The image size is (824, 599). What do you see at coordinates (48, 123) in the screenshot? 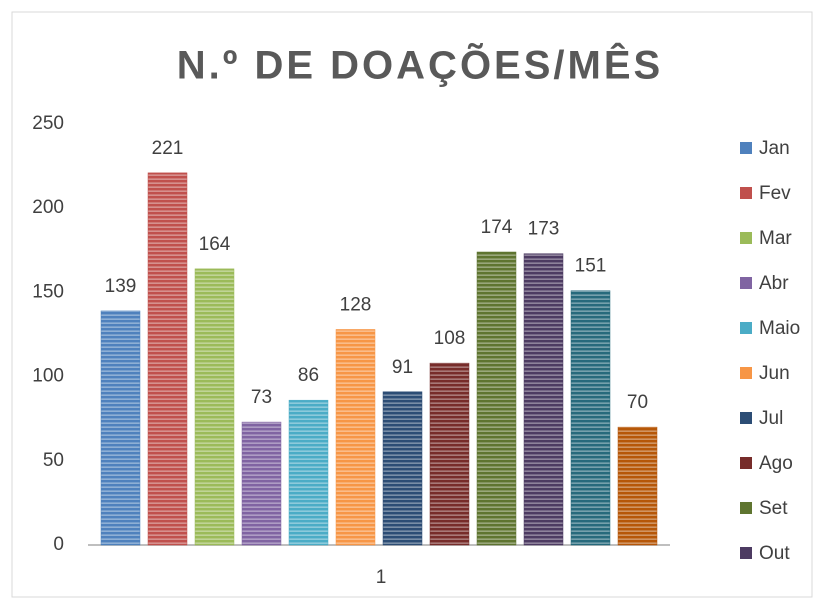
I see `y-tick-label: 250` at bounding box center [48, 123].